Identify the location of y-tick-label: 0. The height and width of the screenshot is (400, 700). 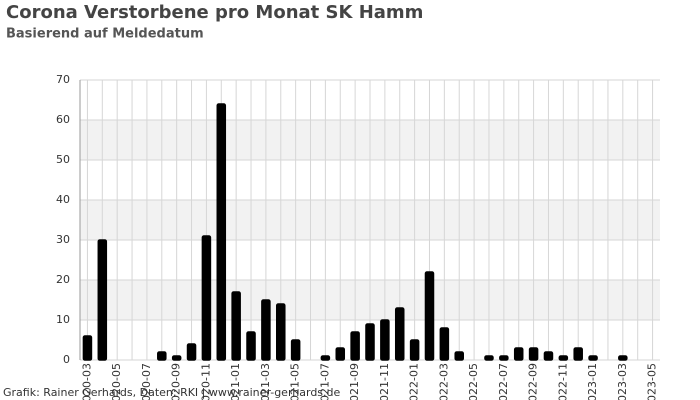
(66, 359).